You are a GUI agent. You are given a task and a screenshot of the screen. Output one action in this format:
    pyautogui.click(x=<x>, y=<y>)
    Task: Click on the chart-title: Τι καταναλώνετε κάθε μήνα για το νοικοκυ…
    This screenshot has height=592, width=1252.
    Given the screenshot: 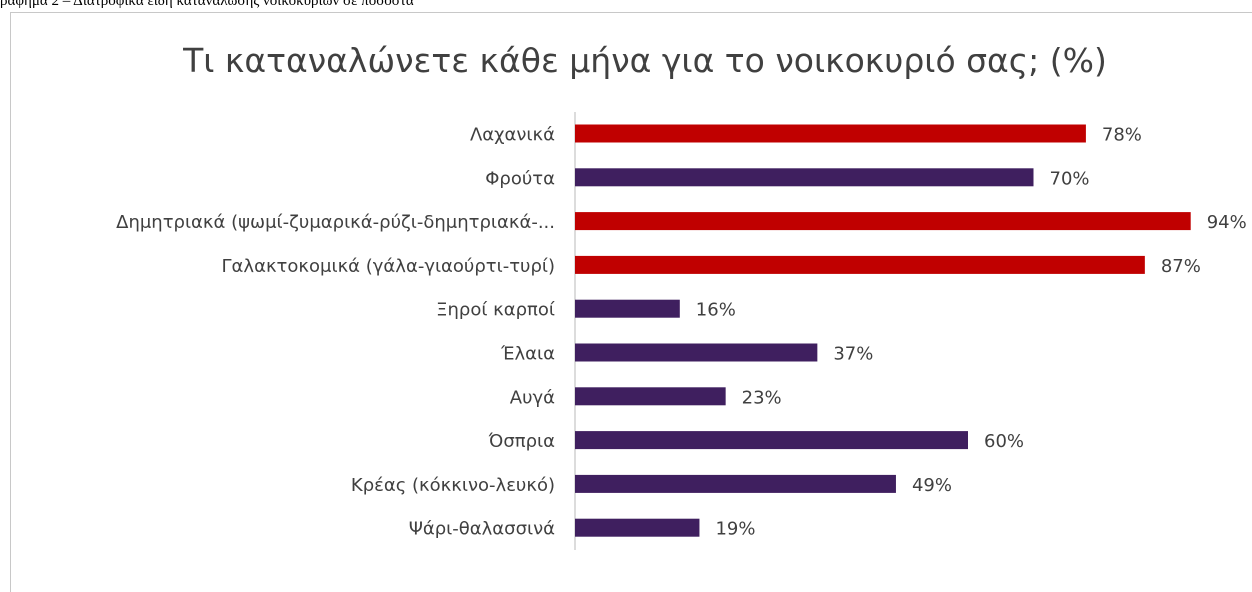 What is the action you would take?
    pyautogui.click(x=644, y=60)
    